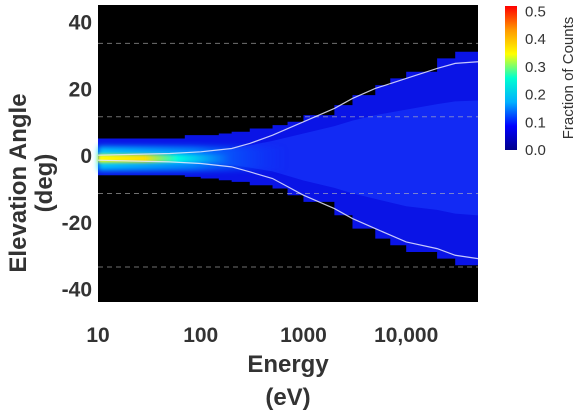  Describe the element at coordinates (303, 335) in the screenshot. I see `x-tick-label: 1000` at that location.